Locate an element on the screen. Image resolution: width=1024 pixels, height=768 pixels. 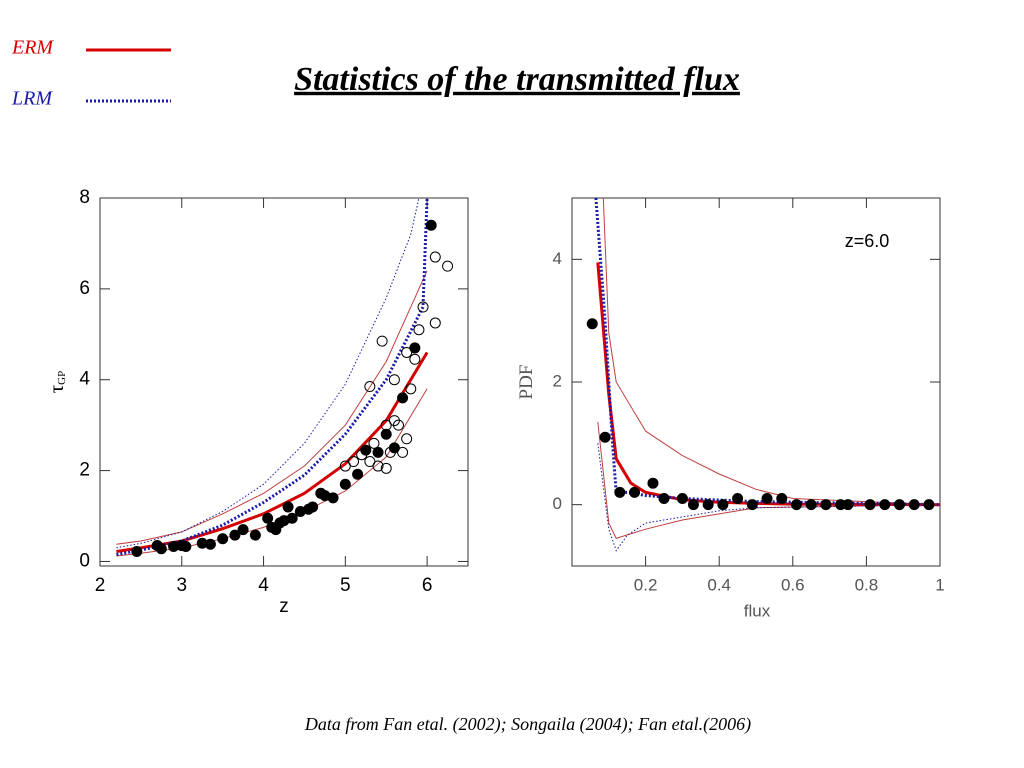
x-tick-label: 2 is located at coordinates (100, 585).